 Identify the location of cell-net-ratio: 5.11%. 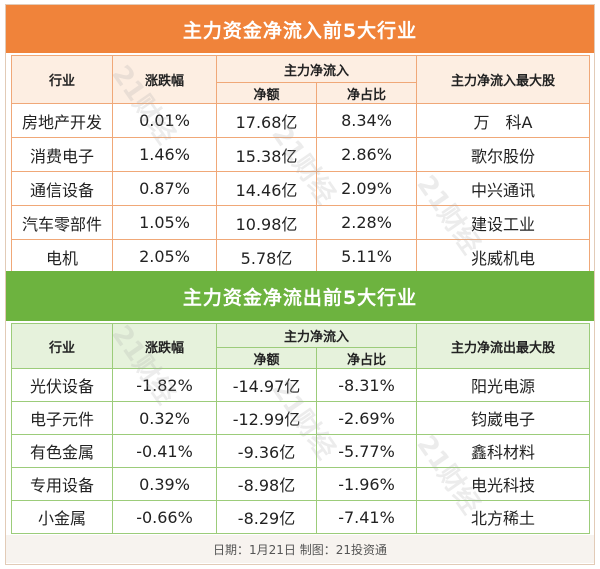
(366, 256).